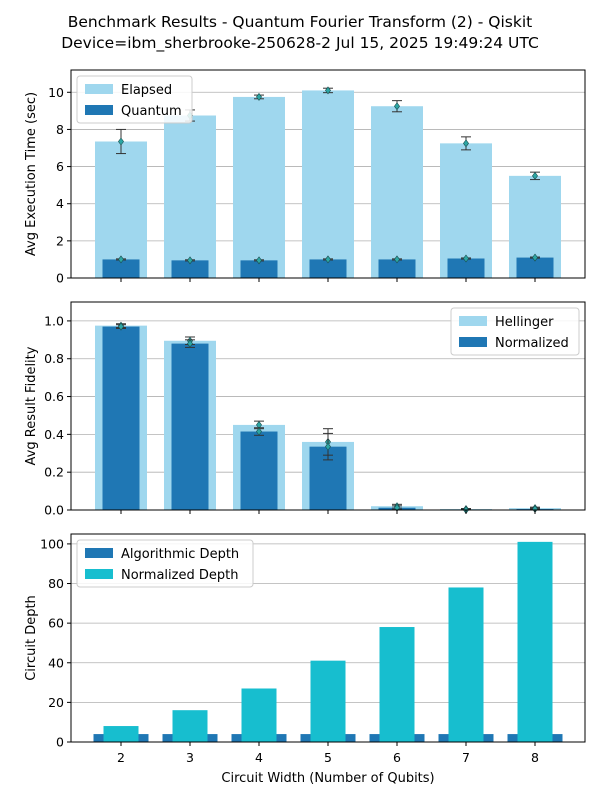 The height and width of the screenshot is (800, 600). Describe the element at coordinates (259, 757) in the screenshot. I see `x-tick-label: 4` at that location.